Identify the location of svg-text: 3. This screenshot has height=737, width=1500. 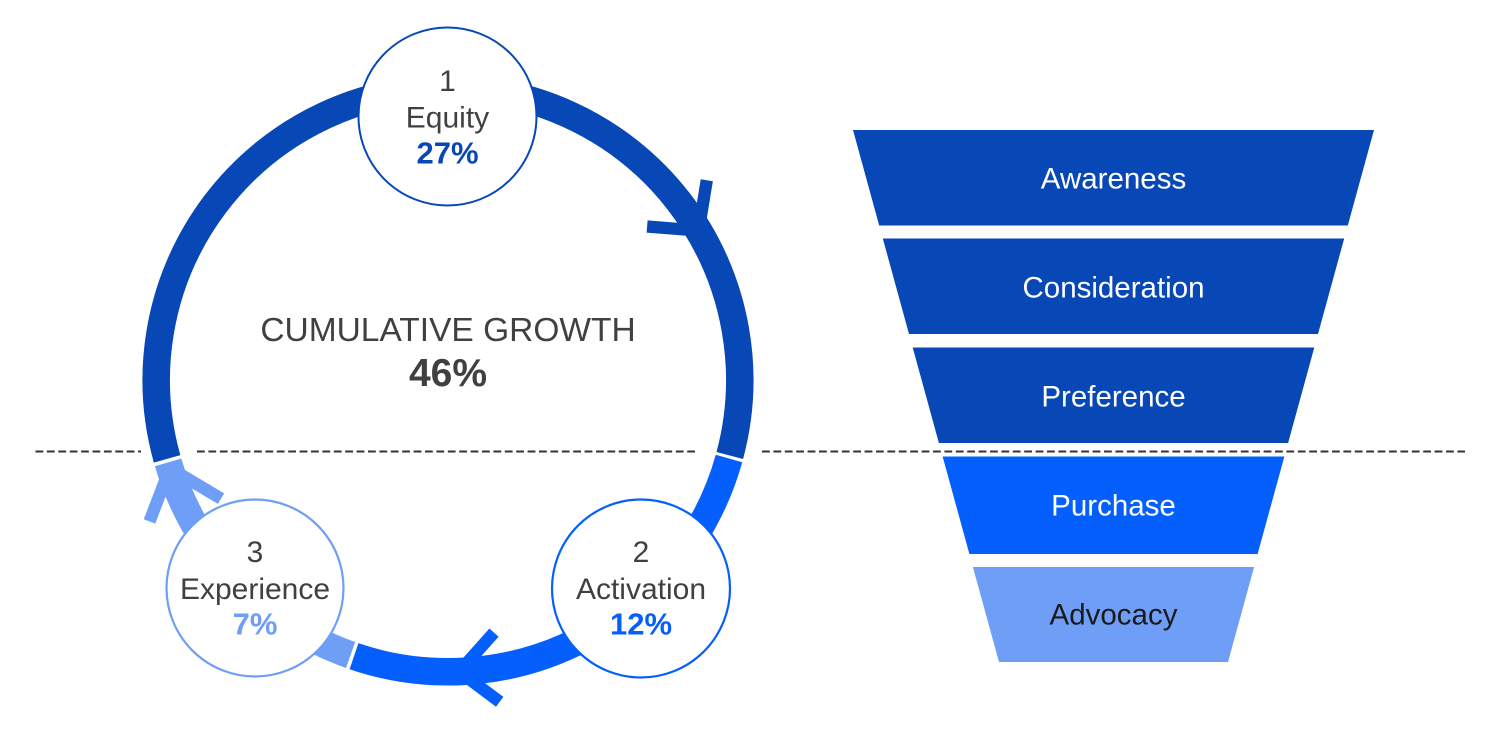
(255, 552).